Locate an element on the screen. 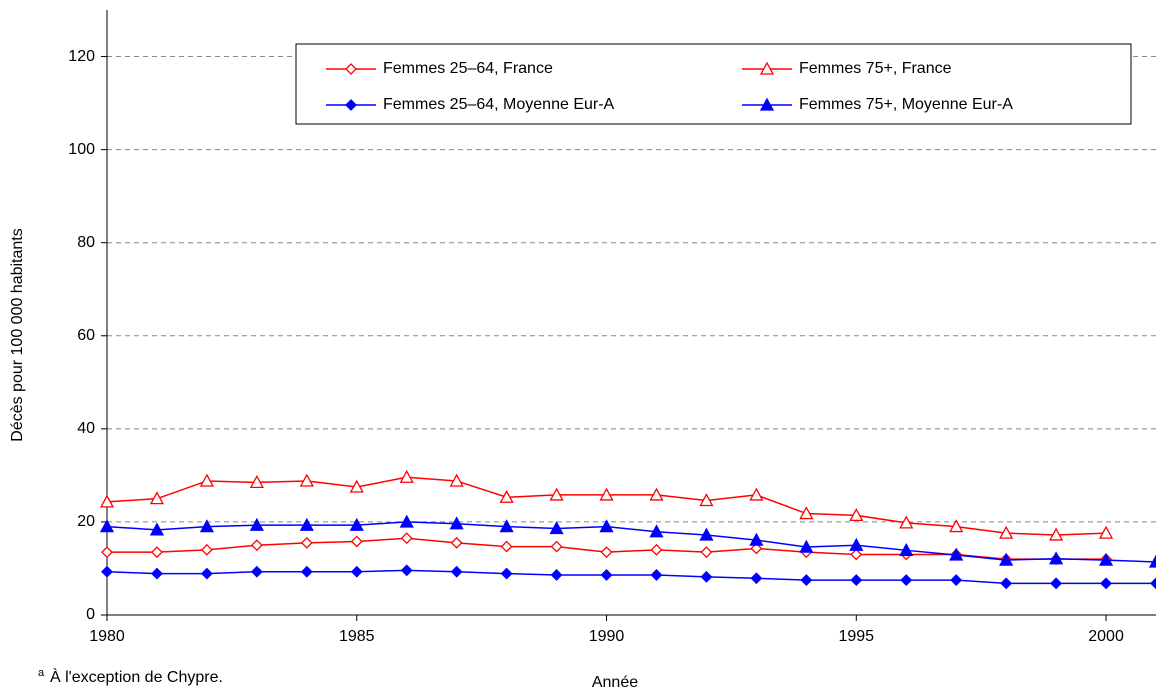  legend-label: Femmes 75+, France is located at coordinates (875, 68).